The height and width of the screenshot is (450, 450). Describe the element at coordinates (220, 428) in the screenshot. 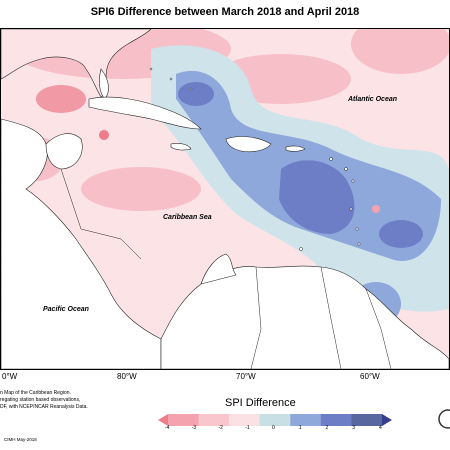

I see `legend-tick-label: -2` at that location.